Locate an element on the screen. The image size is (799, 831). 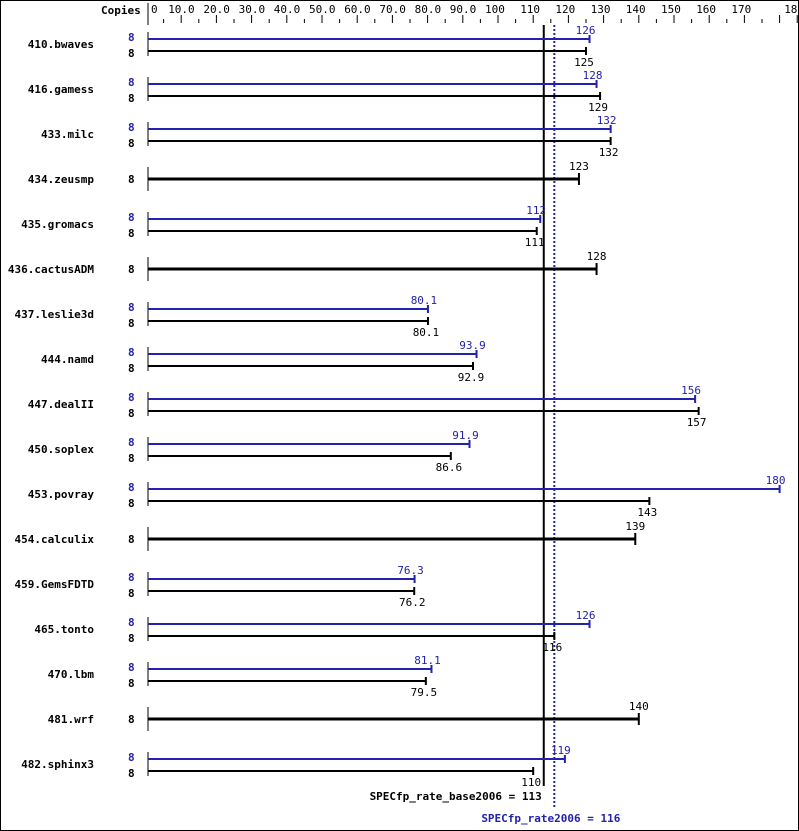
tick-label: 30.0 is located at coordinates (252, 9).